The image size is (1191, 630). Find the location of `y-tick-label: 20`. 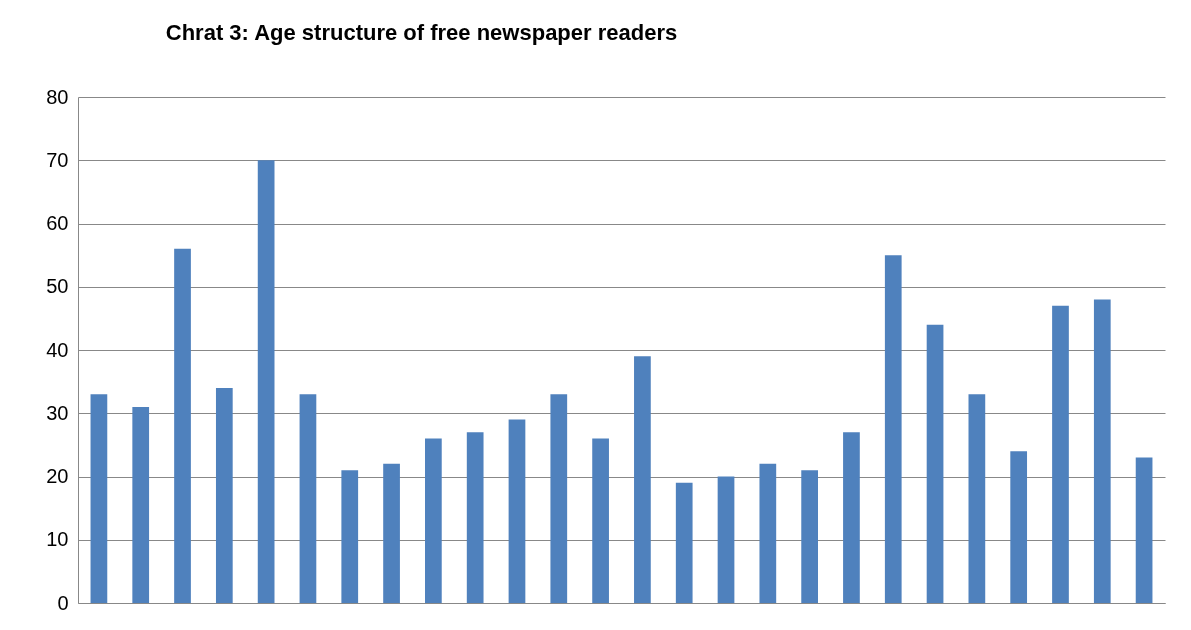

y-tick-label: 20 is located at coordinates (57, 476).